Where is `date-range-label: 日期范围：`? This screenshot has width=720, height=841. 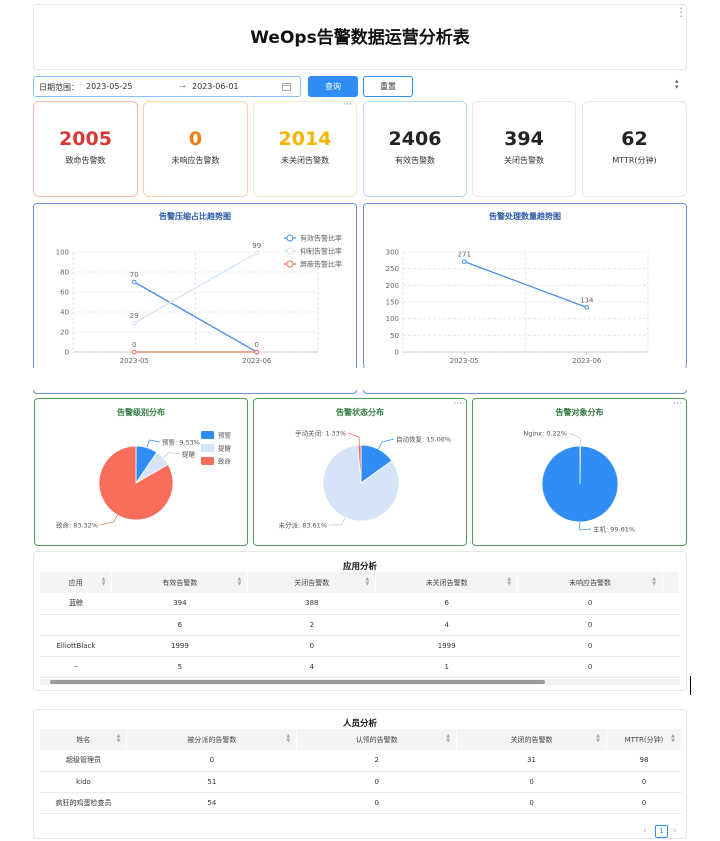 date-range-label: 日期范围： is located at coordinates (59, 87).